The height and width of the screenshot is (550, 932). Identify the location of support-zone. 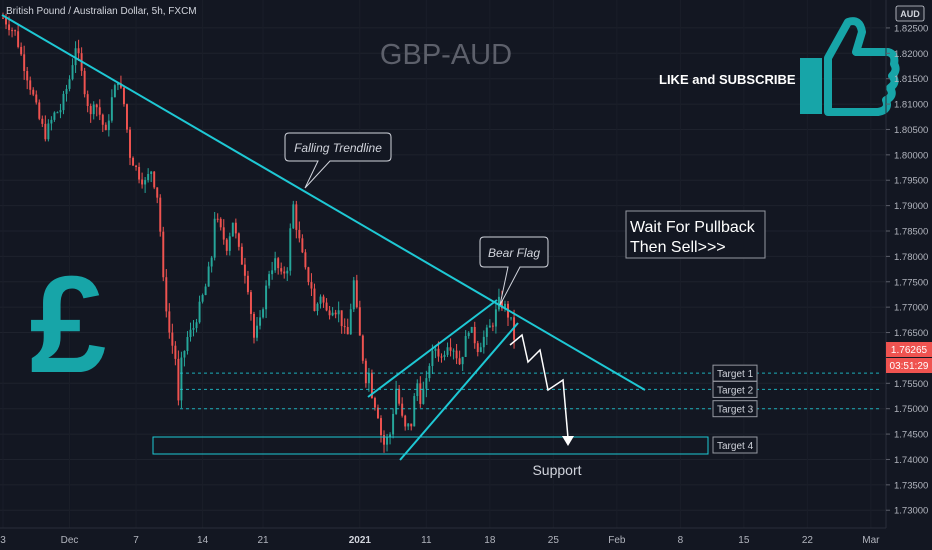
(430, 445).